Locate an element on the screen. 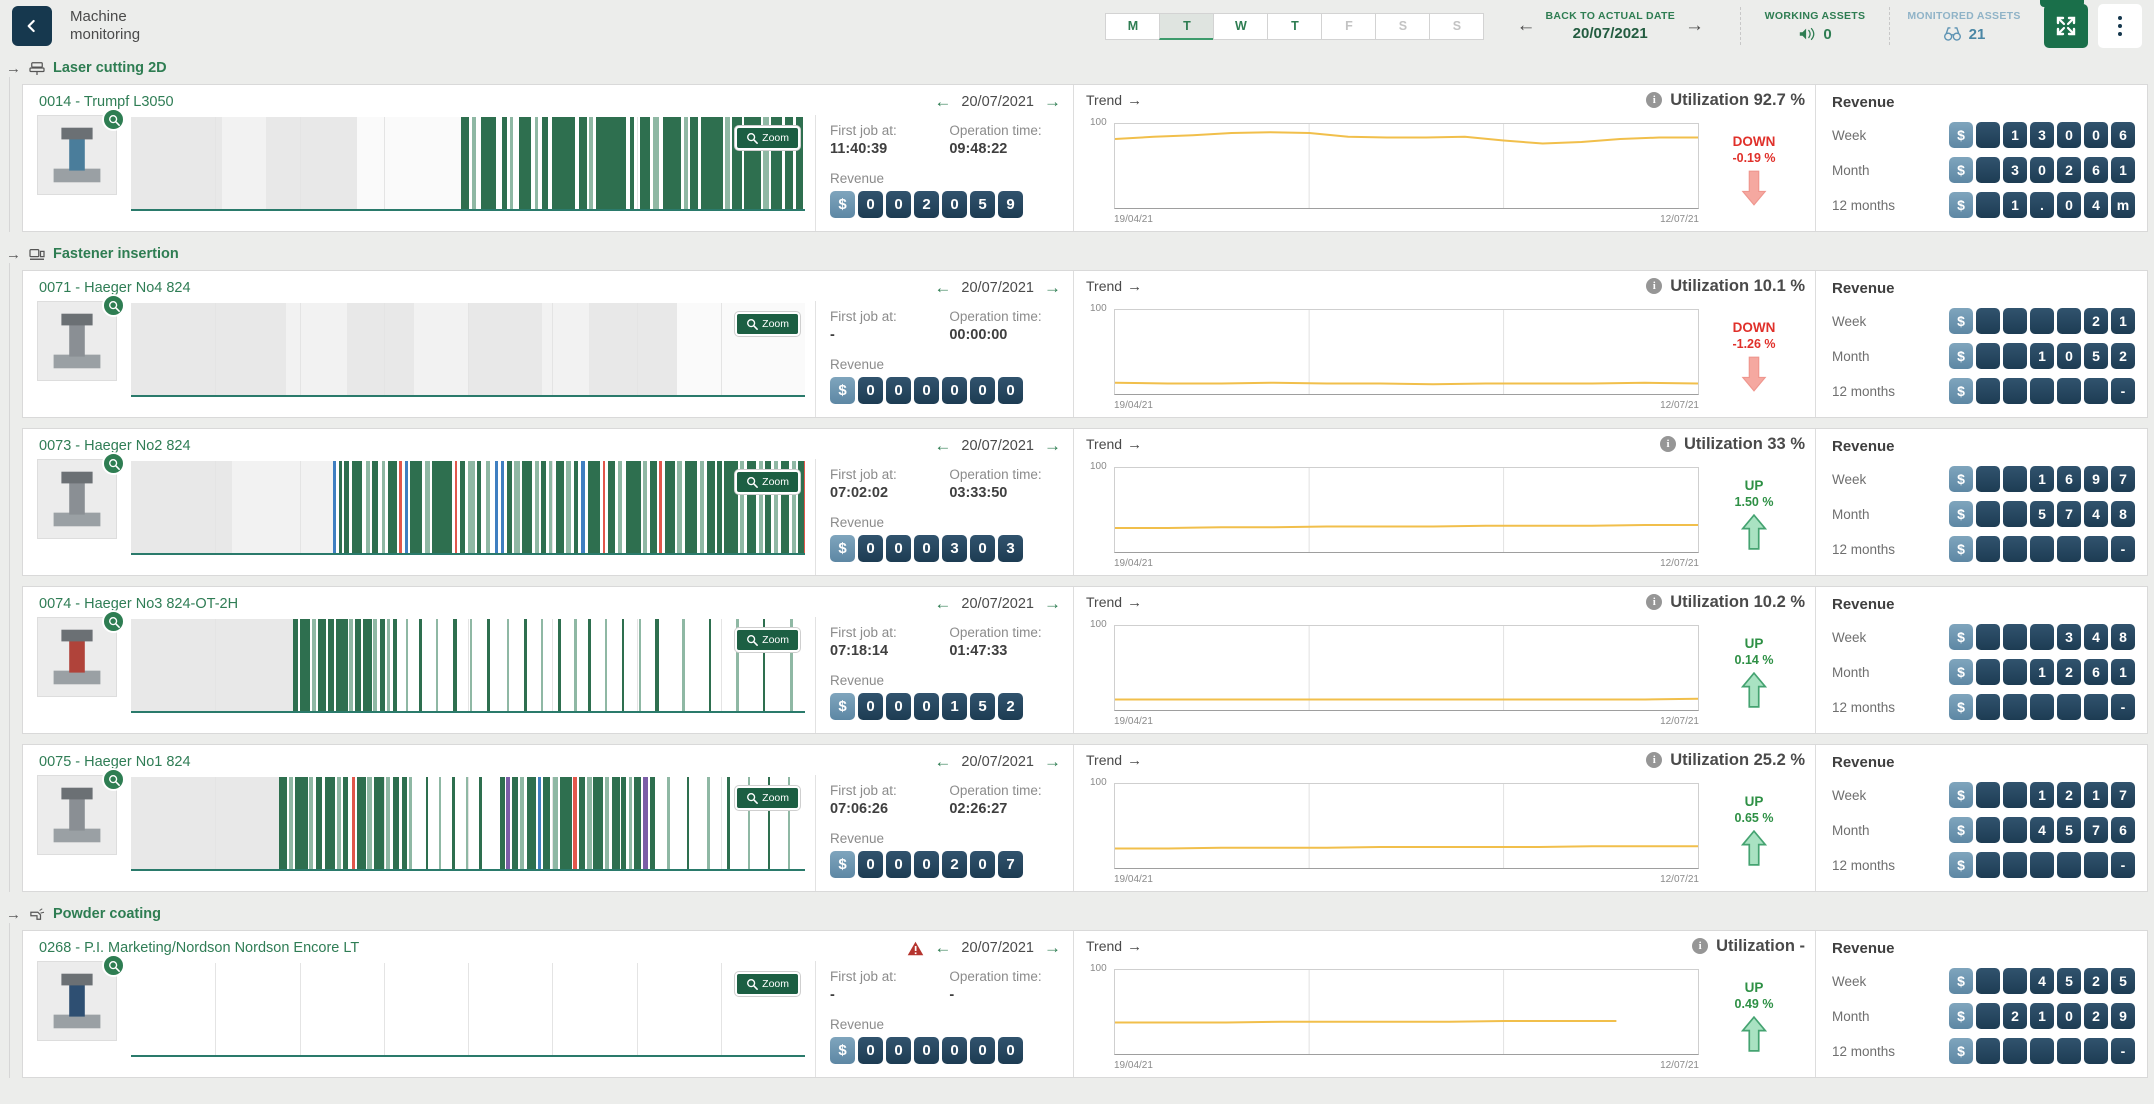  prev-date-arrow: ← is located at coordinates (1525, 26).